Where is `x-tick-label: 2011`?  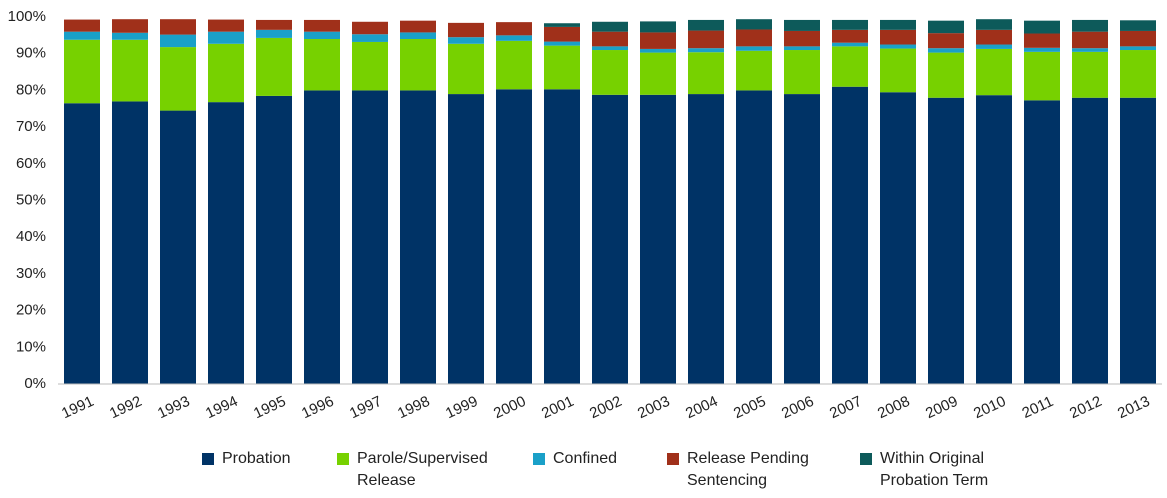
x-tick-label: 2011 is located at coordinates (1038, 407).